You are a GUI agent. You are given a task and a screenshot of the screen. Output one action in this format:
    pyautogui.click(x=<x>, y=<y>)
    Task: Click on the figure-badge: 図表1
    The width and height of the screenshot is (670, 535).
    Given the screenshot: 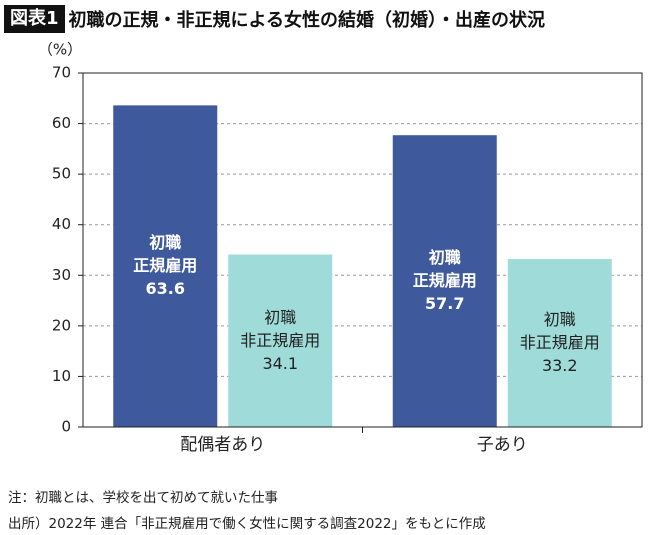 What is the action you would take?
    pyautogui.click(x=34, y=19)
    